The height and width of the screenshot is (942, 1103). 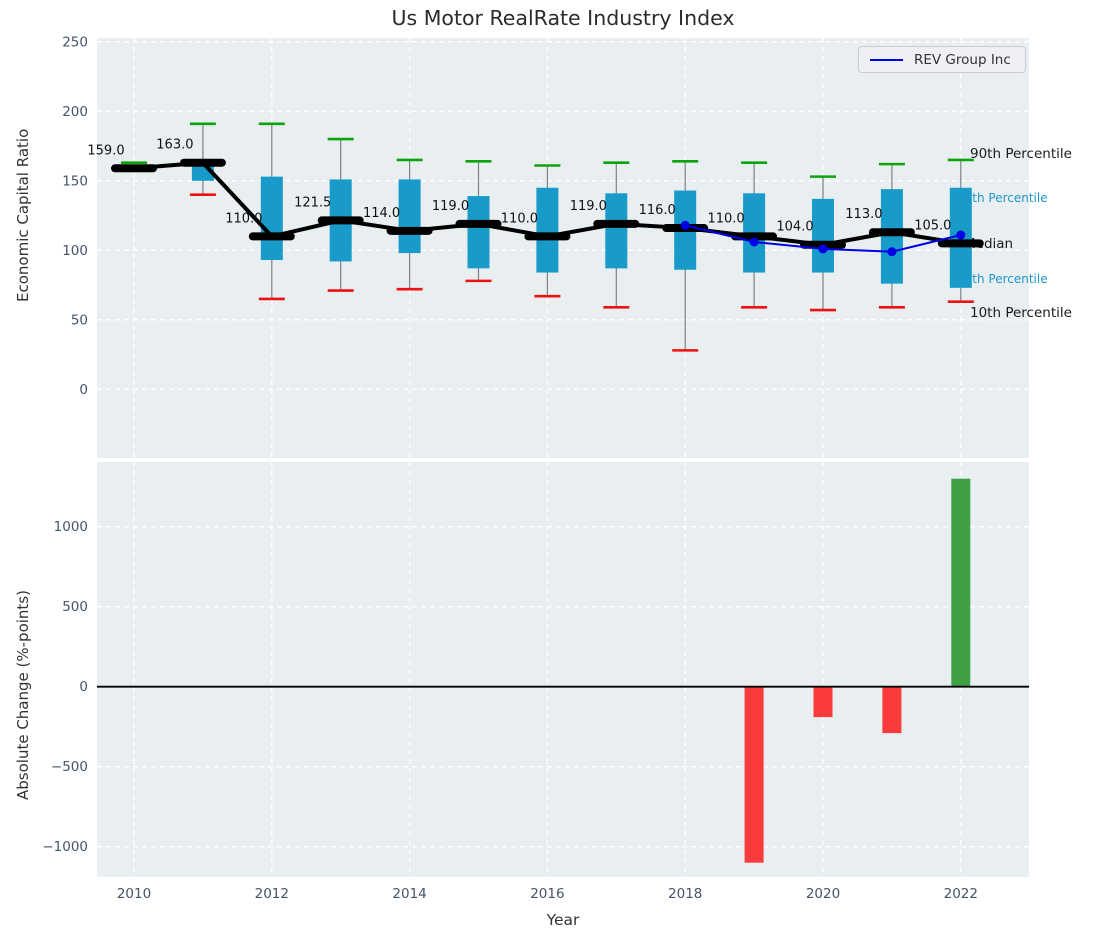 What do you see at coordinates (450, 206) in the screenshot?
I see `median-value-label-2015: 119.0` at bounding box center [450, 206].